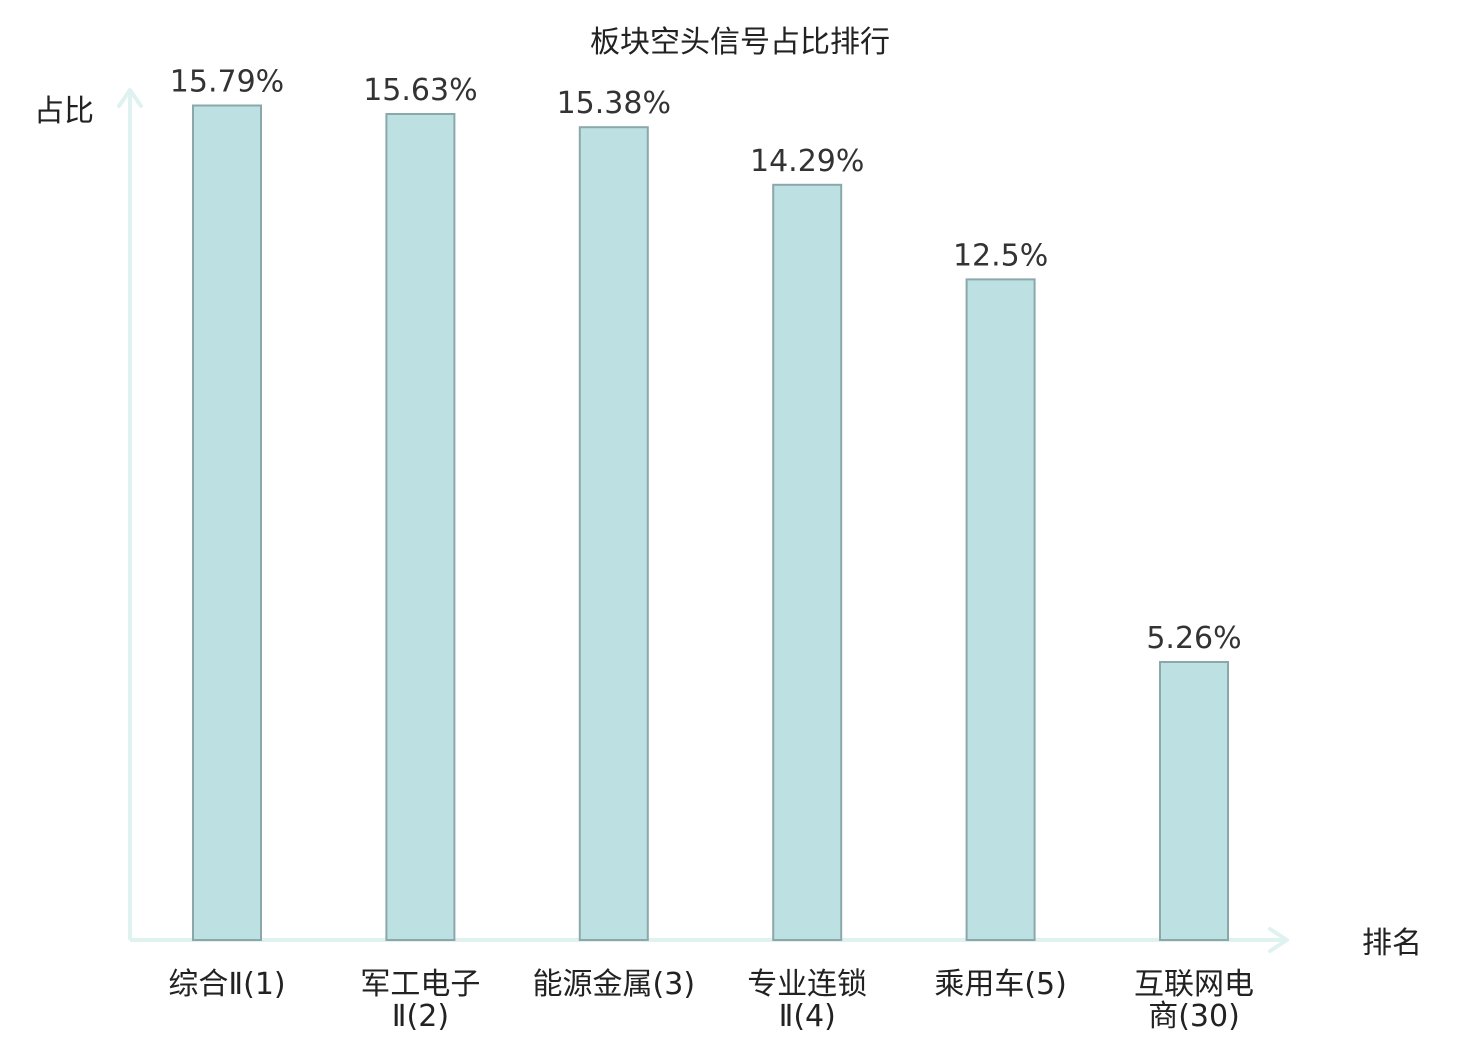 The width and height of the screenshot is (1480, 1040). Describe the element at coordinates (807, 984) in the screenshot. I see `category-label-4-line-1: 专业连锁` at that location.